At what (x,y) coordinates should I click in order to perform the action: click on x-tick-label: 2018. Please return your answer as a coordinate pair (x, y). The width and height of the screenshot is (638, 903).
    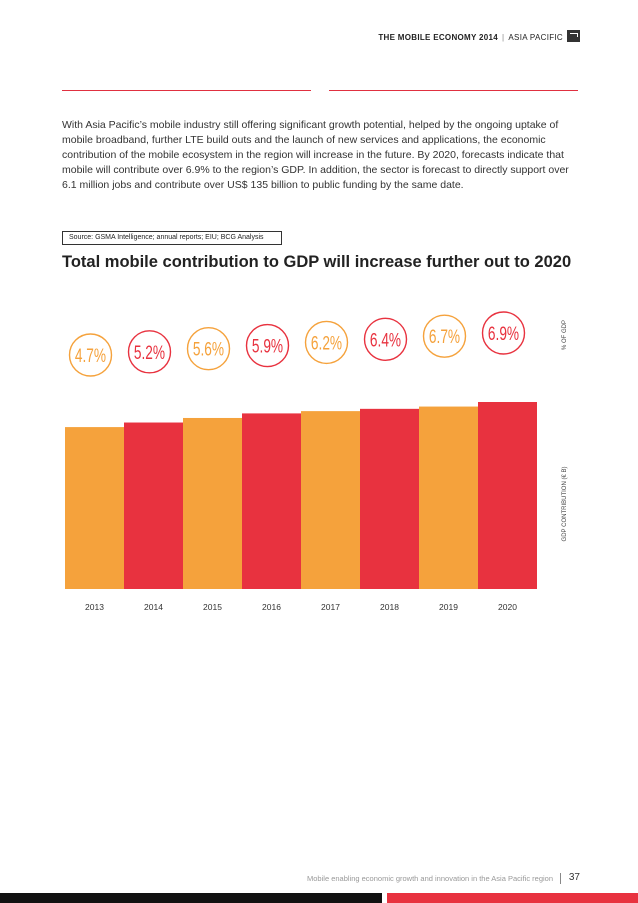
    Looking at the image, I should click on (389, 607).